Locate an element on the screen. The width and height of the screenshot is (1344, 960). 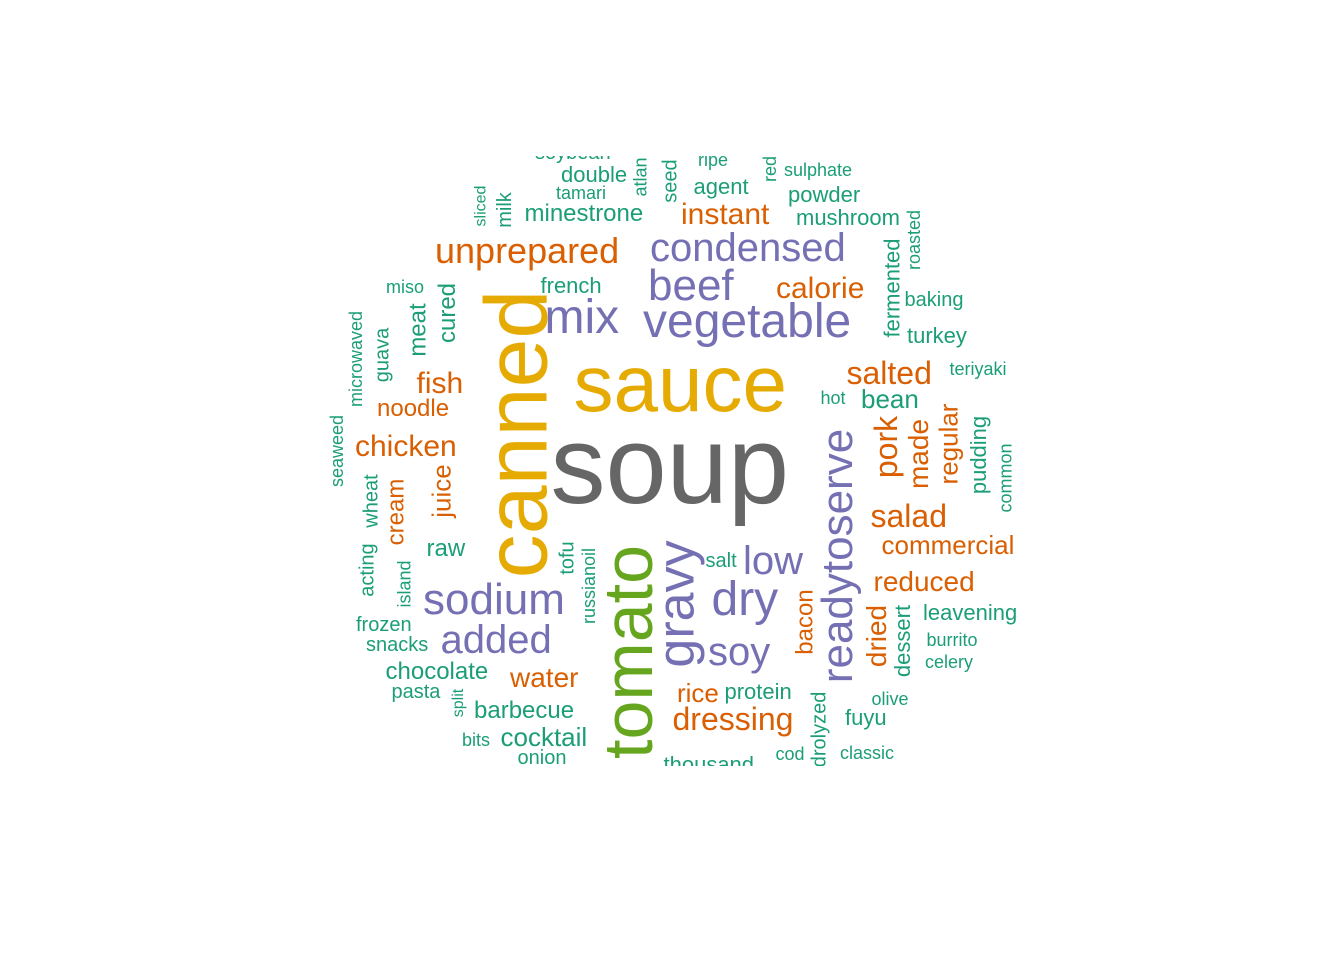
word-burrito: burrito is located at coordinates (952, 640).